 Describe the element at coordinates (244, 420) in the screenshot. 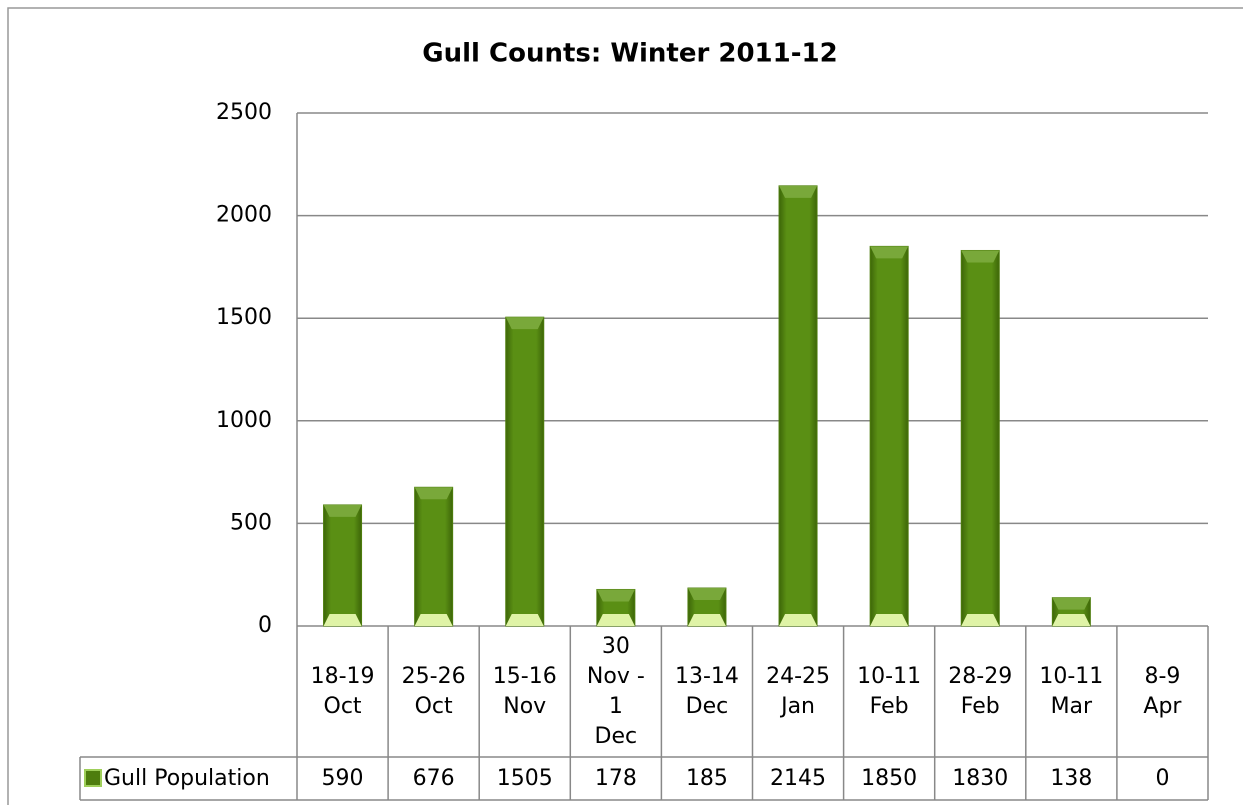

I see `y-tick-label: 1000` at that location.